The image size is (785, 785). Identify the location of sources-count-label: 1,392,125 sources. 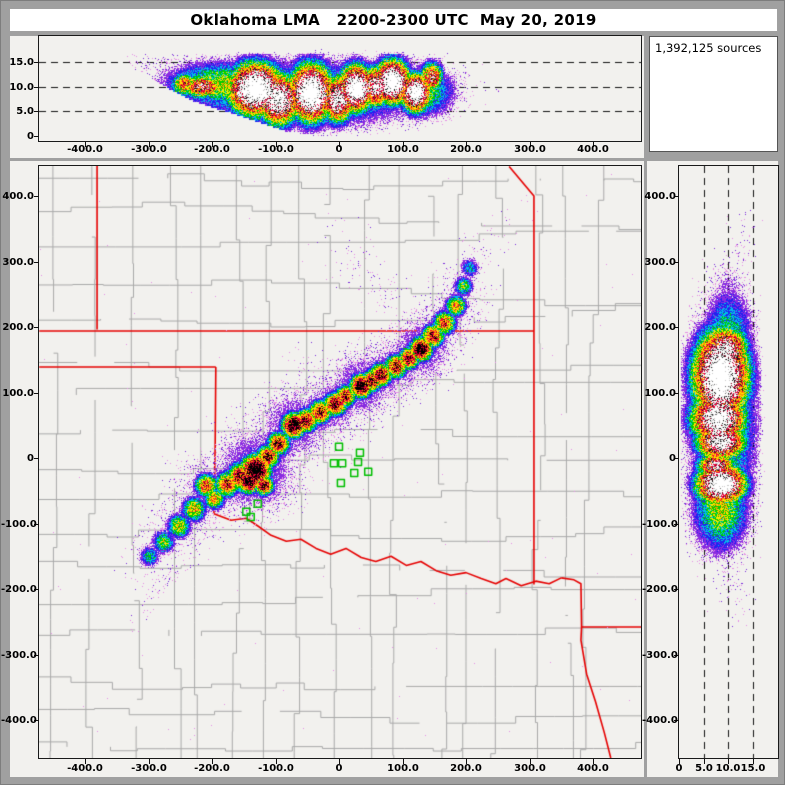
(708, 48).